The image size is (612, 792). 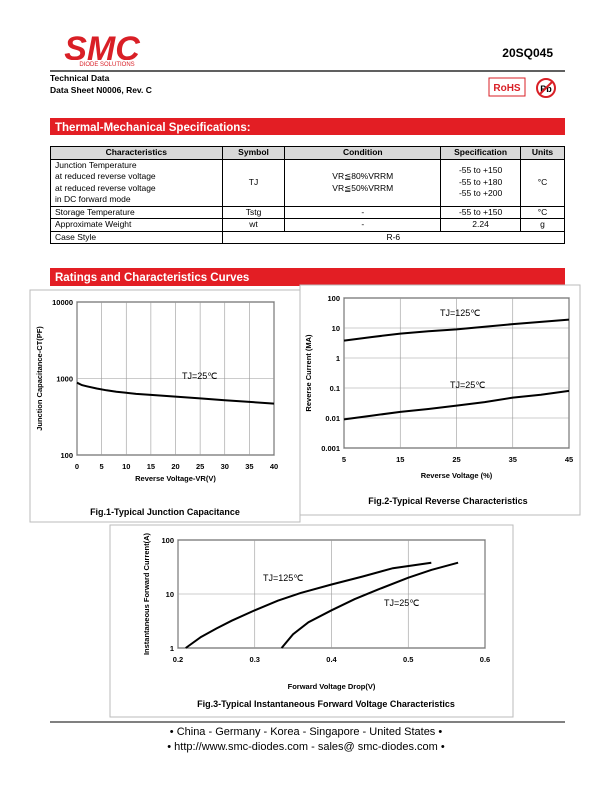 I want to click on cell-line: wt, so click(x=253, y=224).